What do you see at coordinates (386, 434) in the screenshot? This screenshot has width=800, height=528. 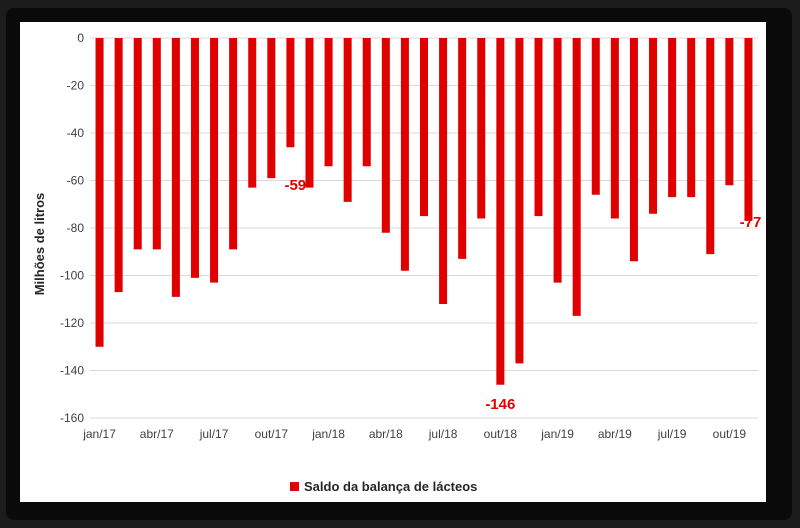 I see `x-tick-label: abr/18` at bounding box center [386, 434].